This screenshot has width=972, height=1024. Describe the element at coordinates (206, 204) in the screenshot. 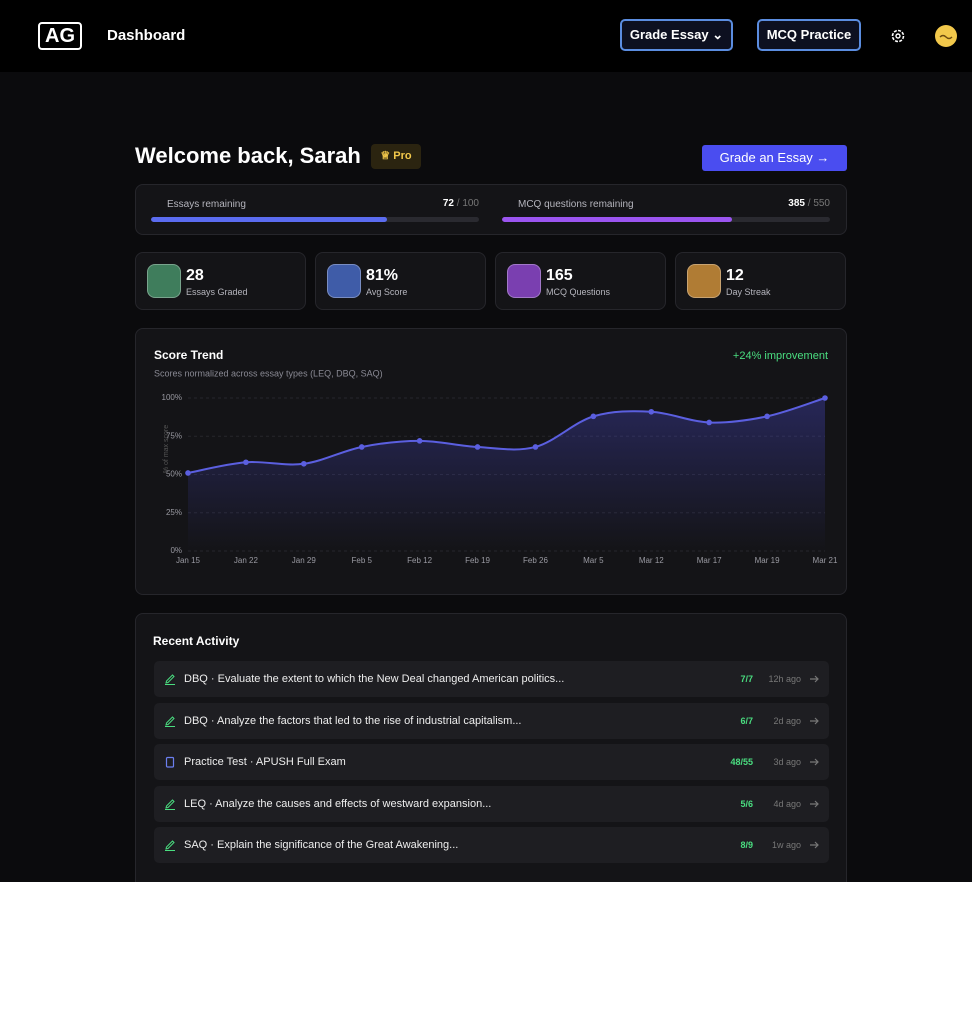

I see `quota-label: Essays remaining` at that location.